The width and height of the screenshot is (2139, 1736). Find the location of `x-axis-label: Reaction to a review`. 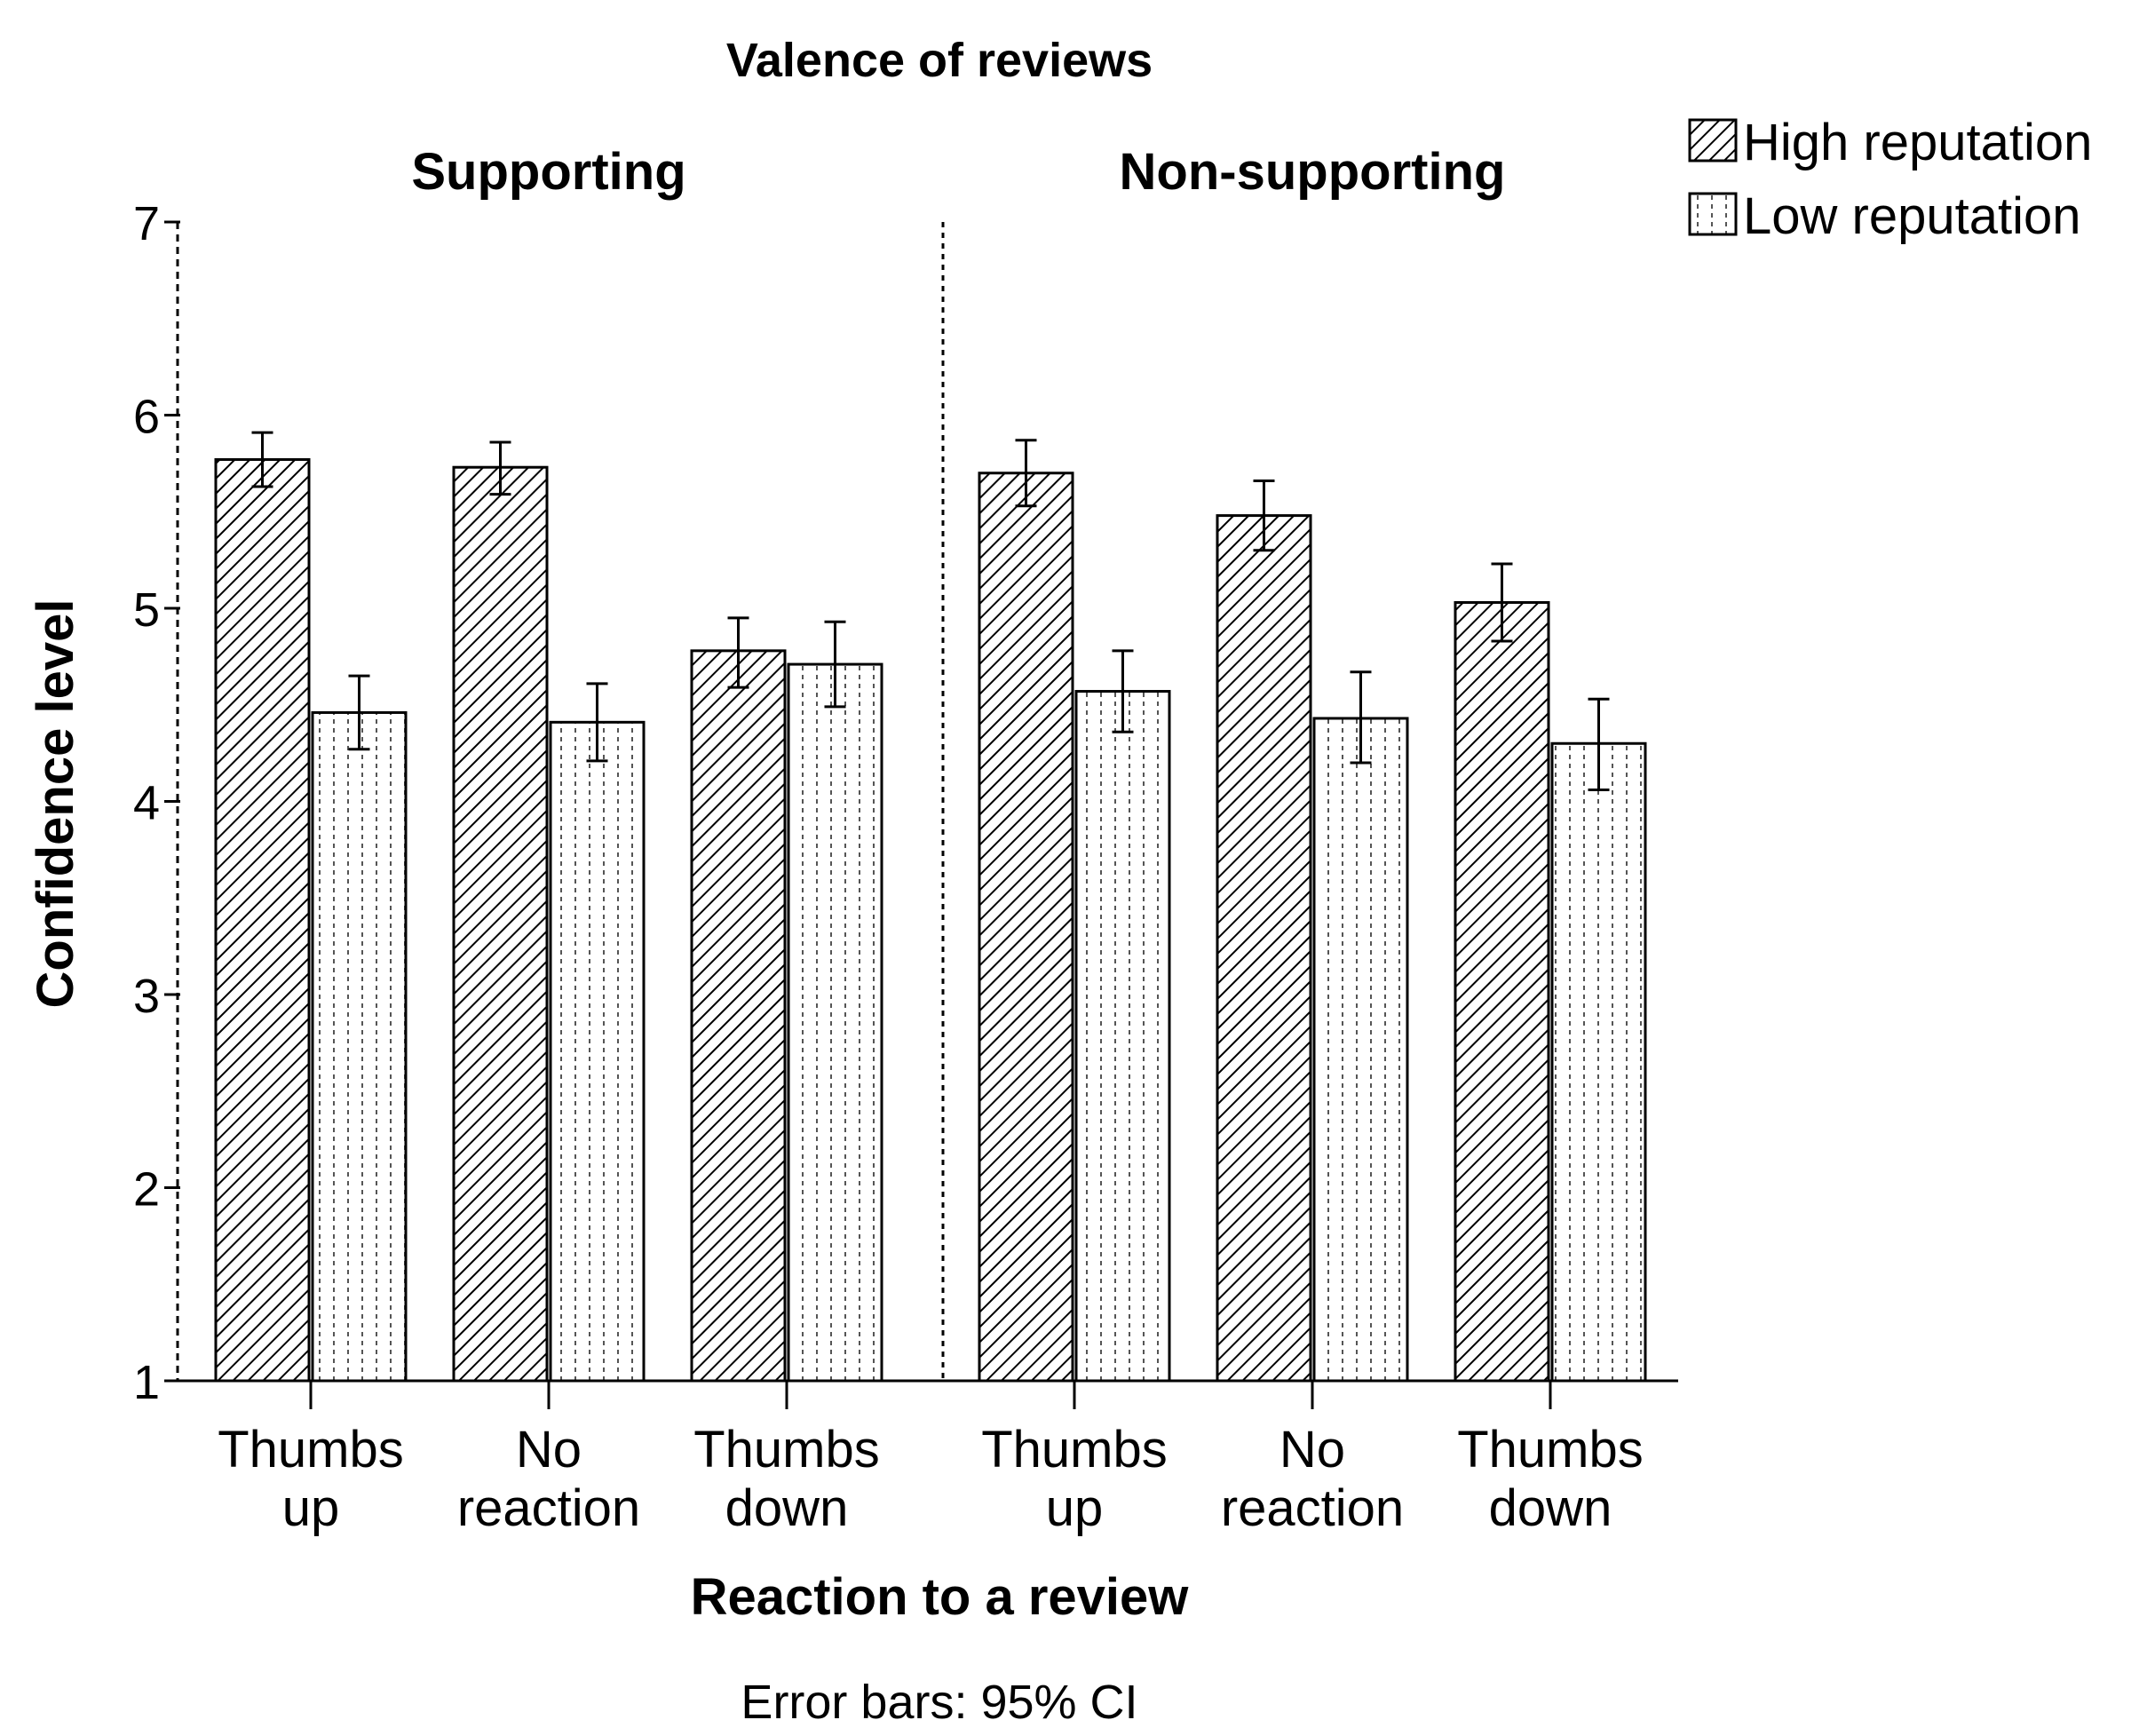

x-axis-label: Reaction to a review is located at coordinates (940, 1597).